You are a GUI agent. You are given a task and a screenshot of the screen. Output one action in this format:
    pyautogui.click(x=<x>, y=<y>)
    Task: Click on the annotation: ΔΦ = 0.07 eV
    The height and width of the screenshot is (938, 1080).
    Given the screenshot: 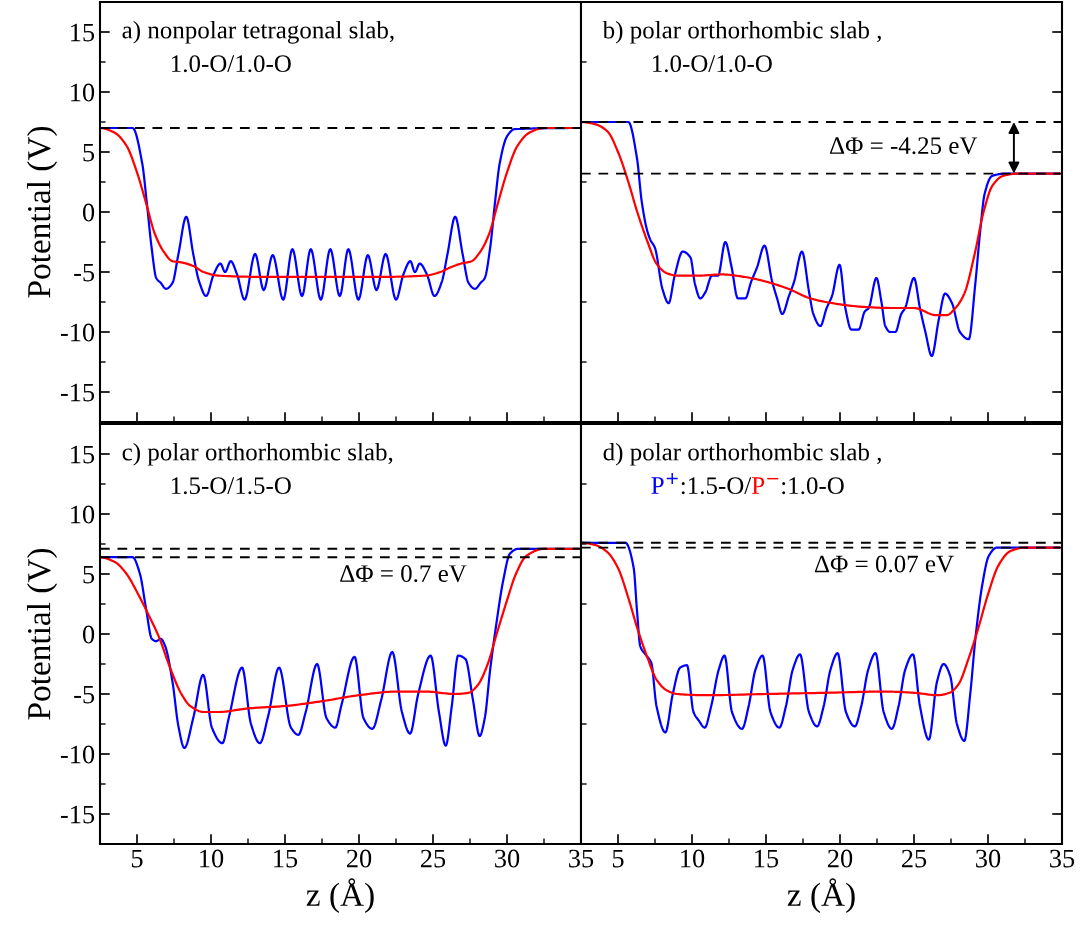 What is the action you would take?
    pyautogui.click(x=884, y=564)
    